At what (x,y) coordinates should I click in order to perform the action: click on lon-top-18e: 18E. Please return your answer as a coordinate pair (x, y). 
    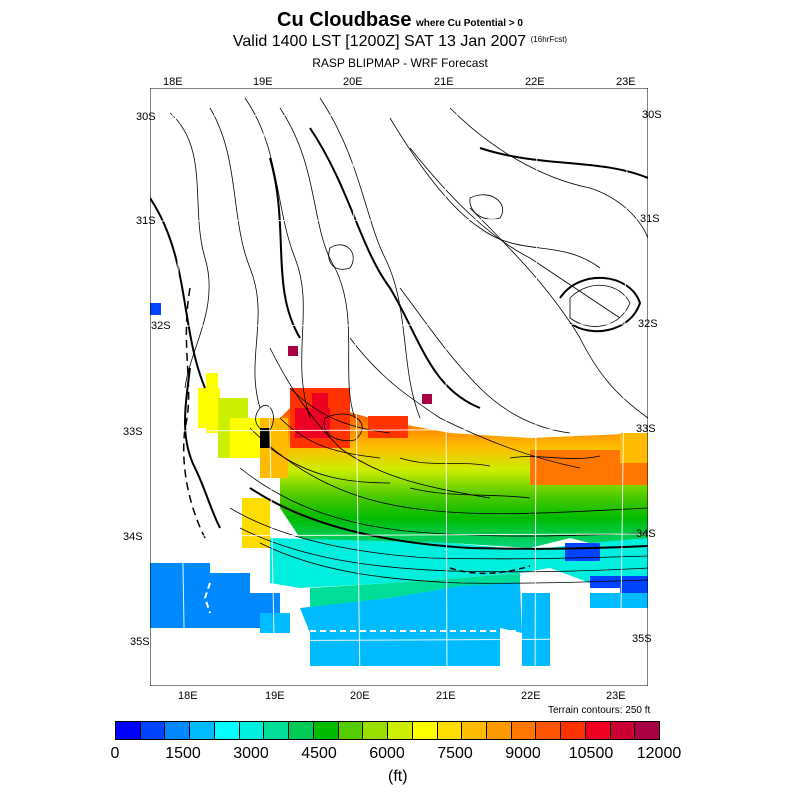
    Looking at the image, I should click on (173, 82).